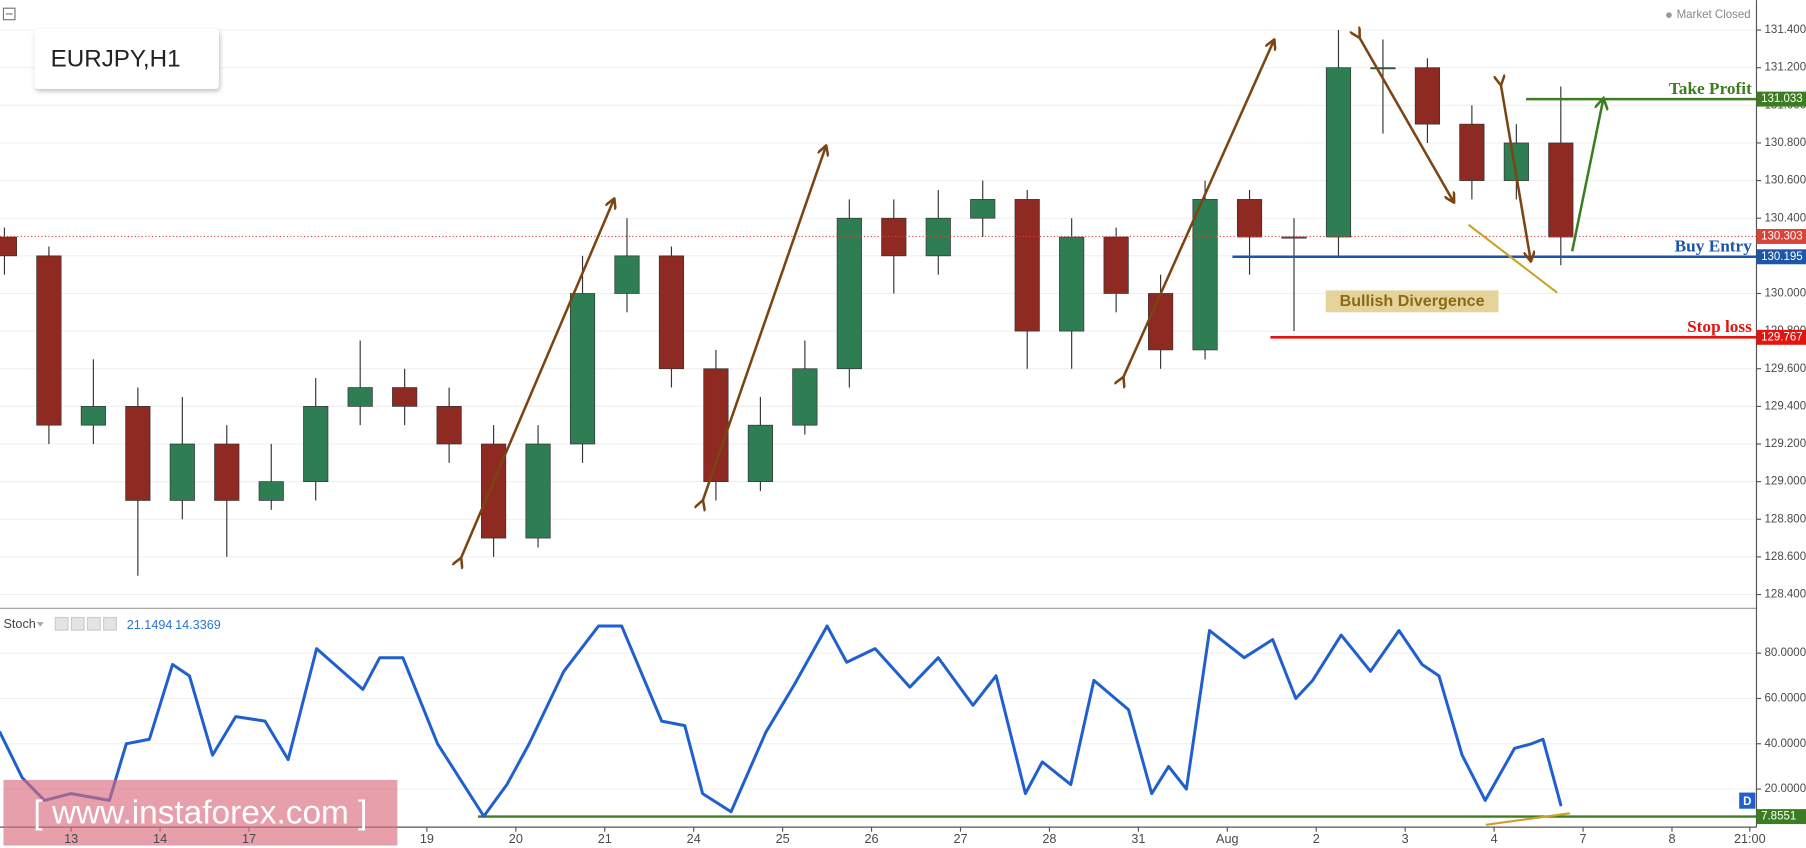 The image size is (1806, 848). What do you see at coordinates (9, 14) in the screenshot?
I see `collapse-icon` at bounding box center [9, 14].